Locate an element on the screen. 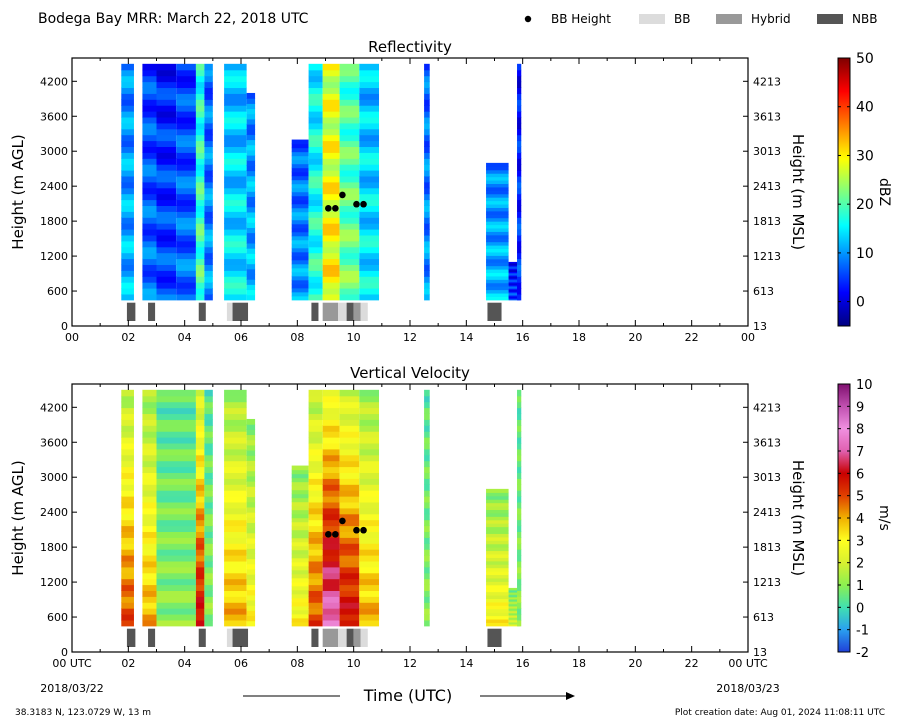 This screenshot has height=725, width=900. y-tick-label-right: 613 is located at coordinates (763, 617).